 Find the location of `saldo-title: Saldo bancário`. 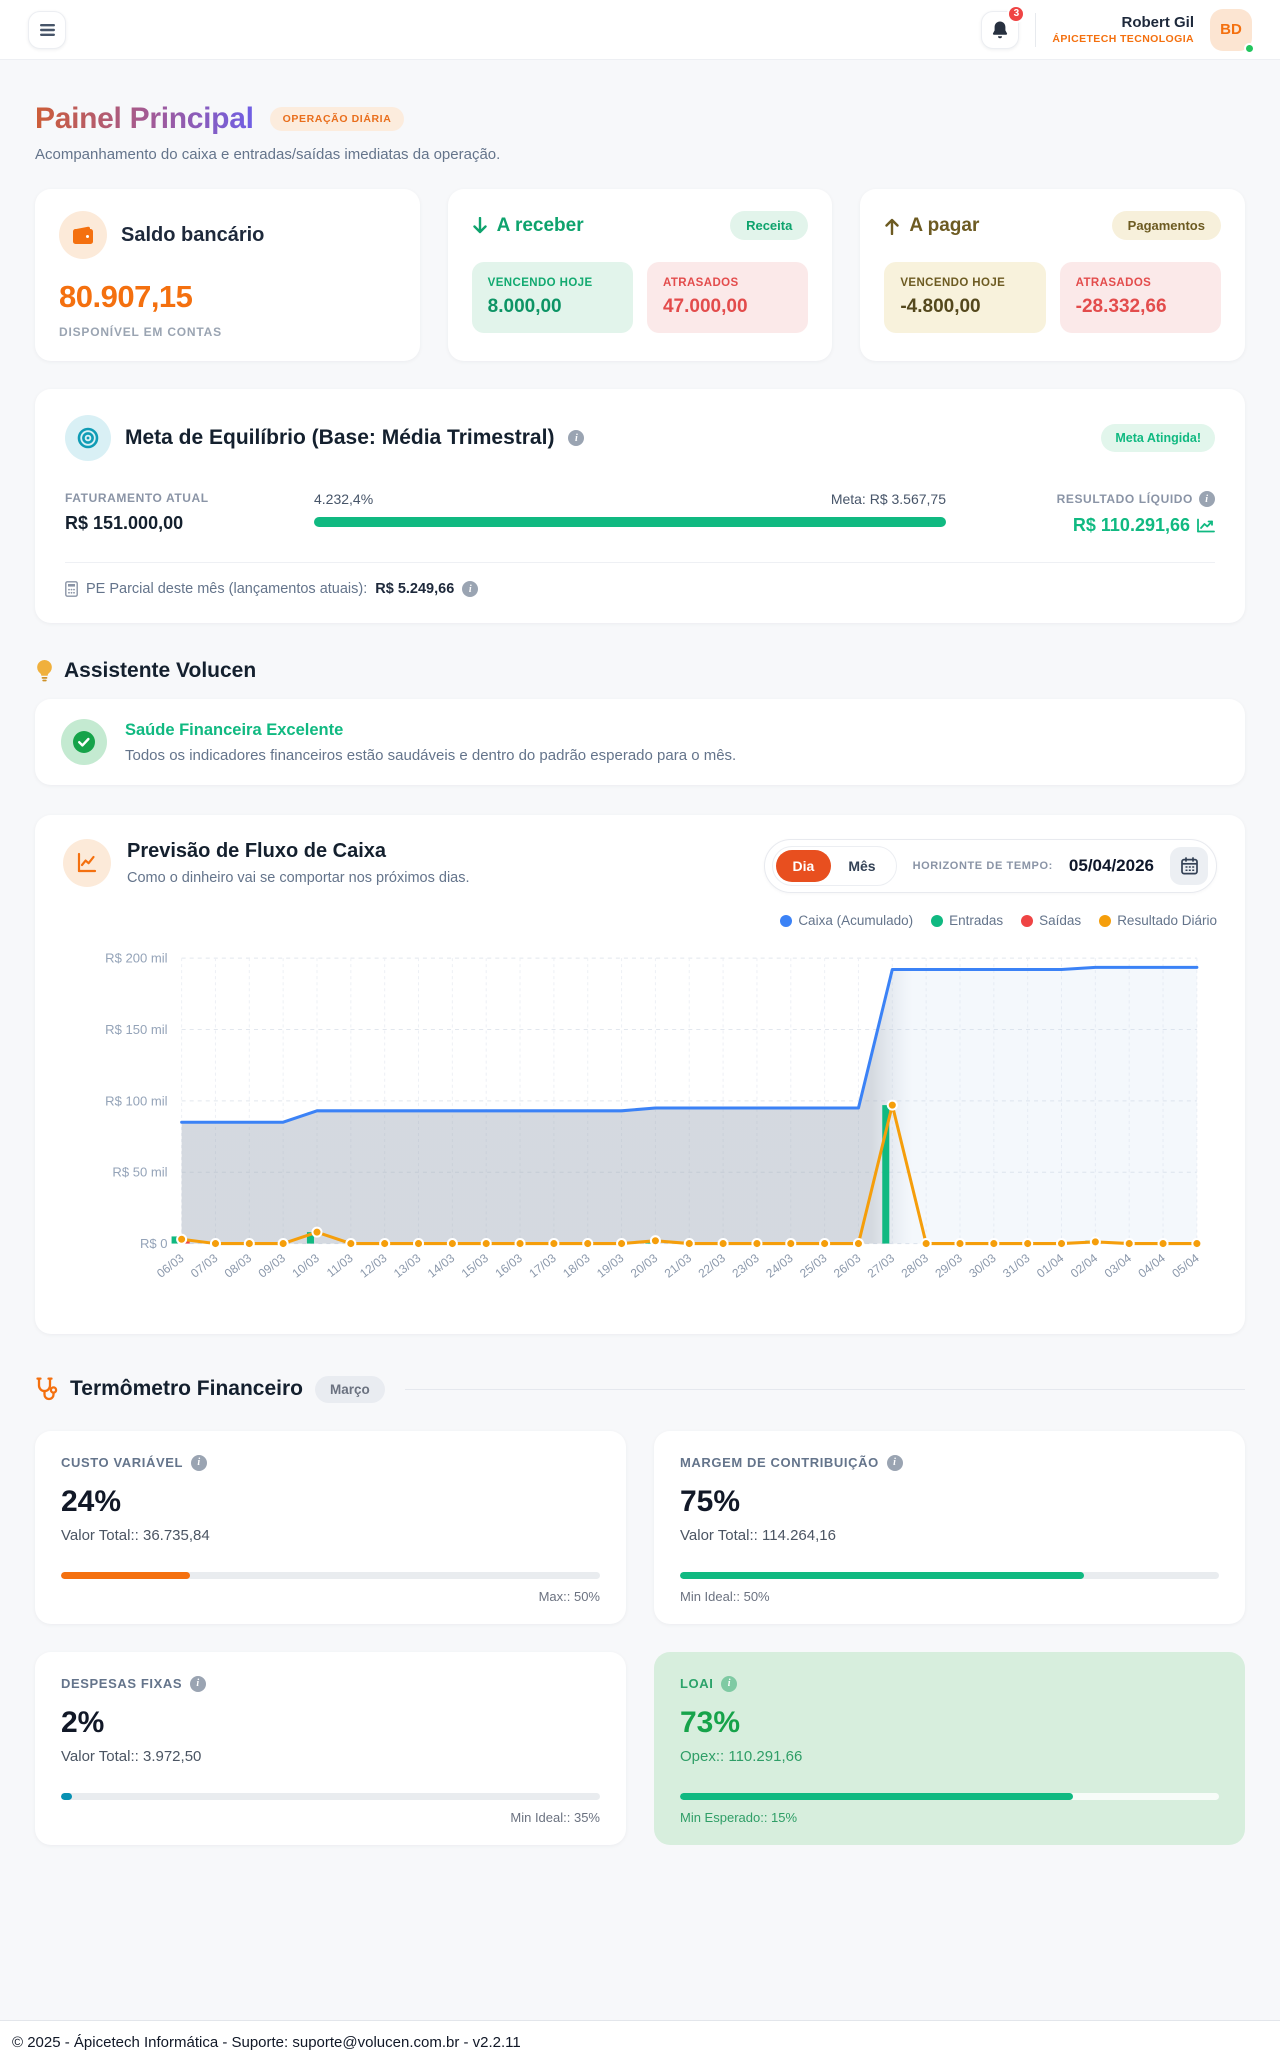

saldo-title: Saldo bancário is located at coordinates (193, 234).